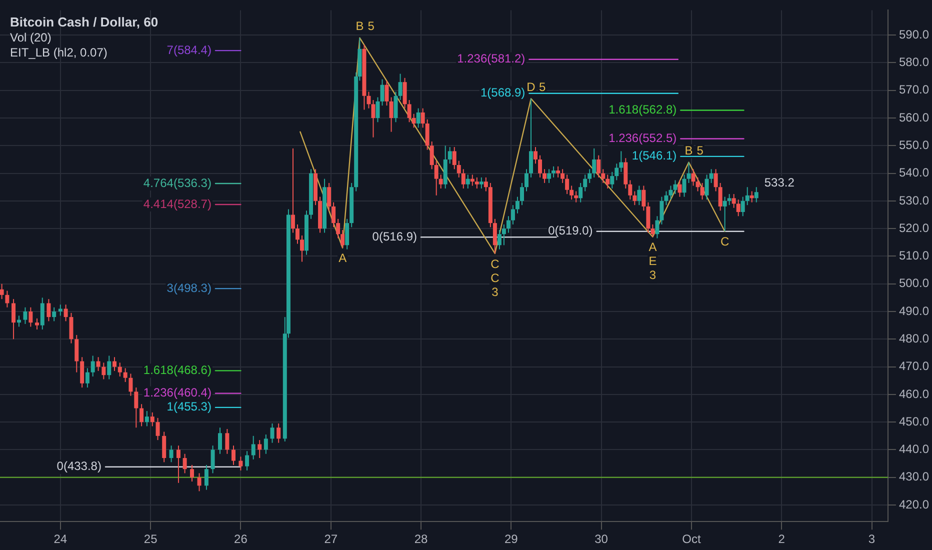 Image resolution: width=932 pixels, height=550 pixels. What do you see at coordinates (189, 49) in the screenshot?
I see `annotation: 7(584.4)` at bounding box center [189, 49].